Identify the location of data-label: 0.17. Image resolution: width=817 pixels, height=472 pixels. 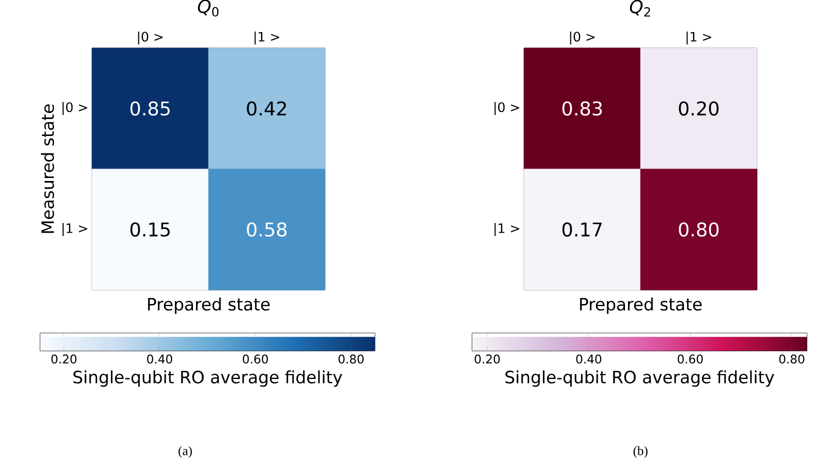
(582, 229).